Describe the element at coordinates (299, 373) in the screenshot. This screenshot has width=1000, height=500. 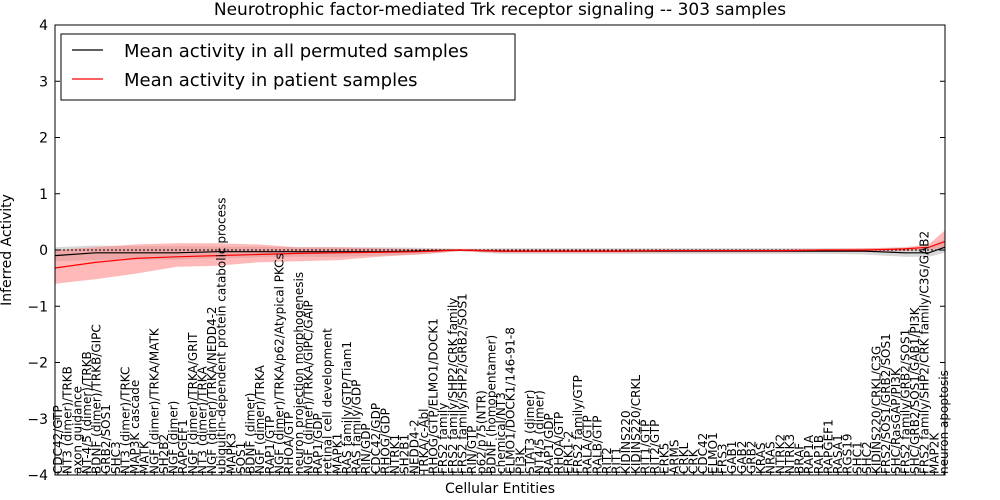
I see `entity-label: neuron projection morphogenesis` at that location.